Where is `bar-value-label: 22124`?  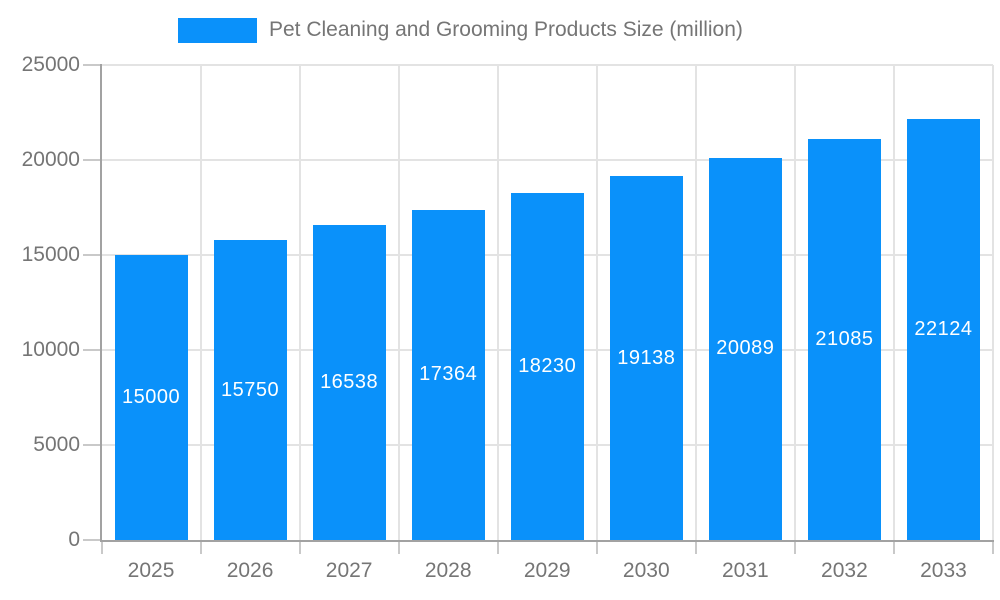 bar-value-label: 22124 is located at coordinates (943, 329).